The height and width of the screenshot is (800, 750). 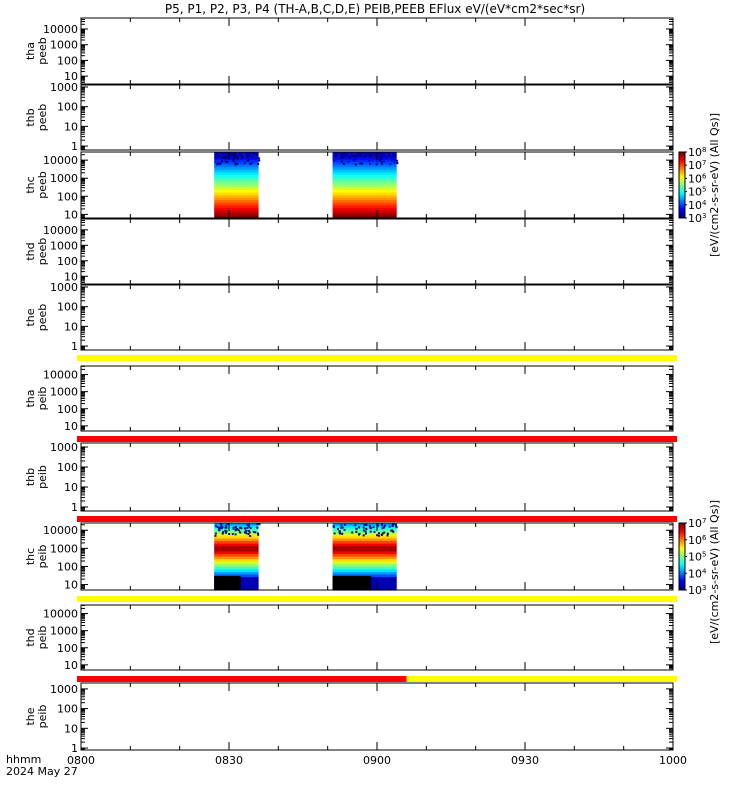 What do you see at coordinates (67, 107) in the screenshot?
I see `y-tick-label: 100` at bounding box center [67, 107].